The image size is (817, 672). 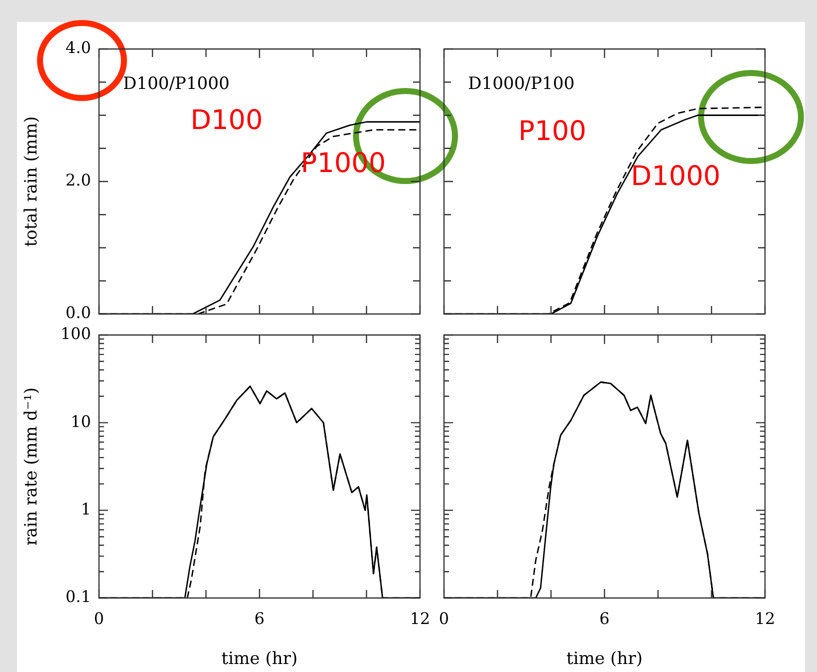 I want to click on annotation: P100, so click(x=552, y=132).